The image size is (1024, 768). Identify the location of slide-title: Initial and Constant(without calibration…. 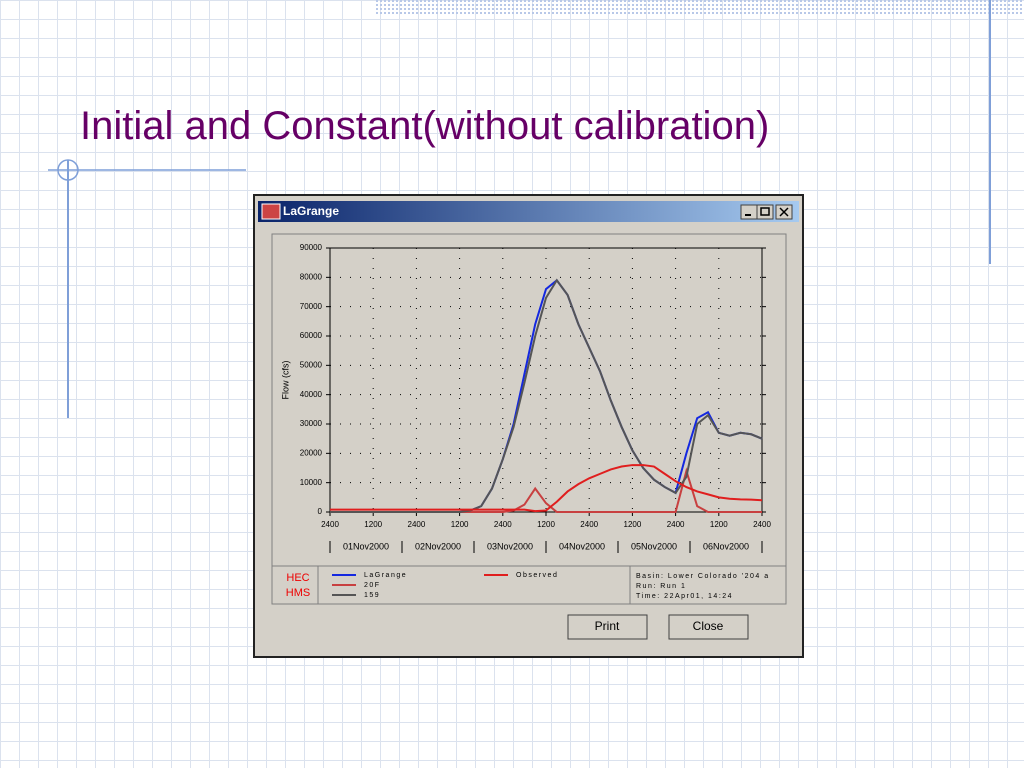
(425, 126).